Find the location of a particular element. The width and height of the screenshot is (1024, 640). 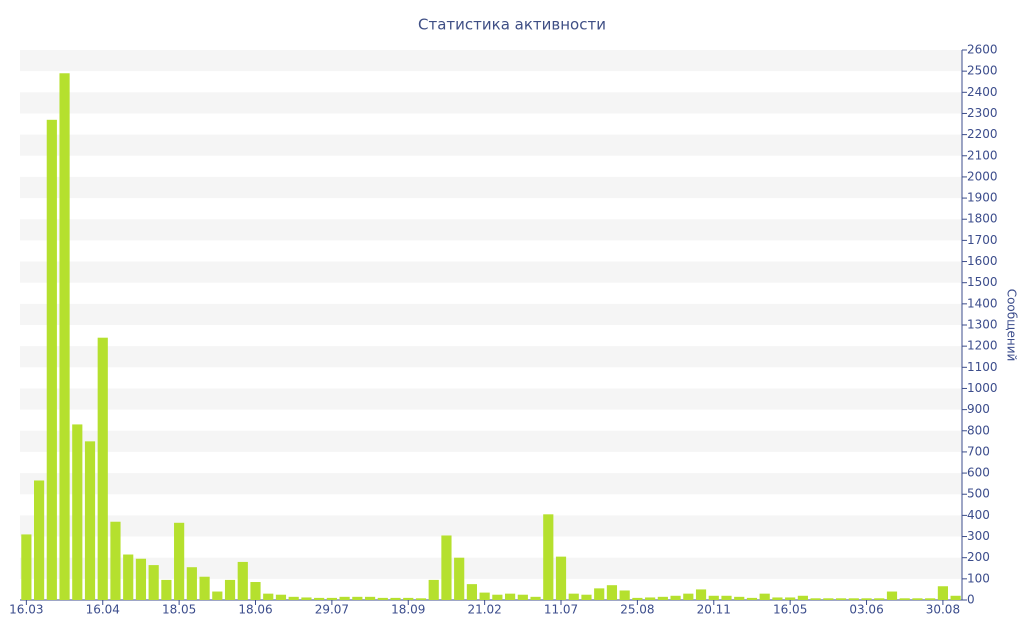

x-tick-label: 18.05 is located at coordinates (179, 610).